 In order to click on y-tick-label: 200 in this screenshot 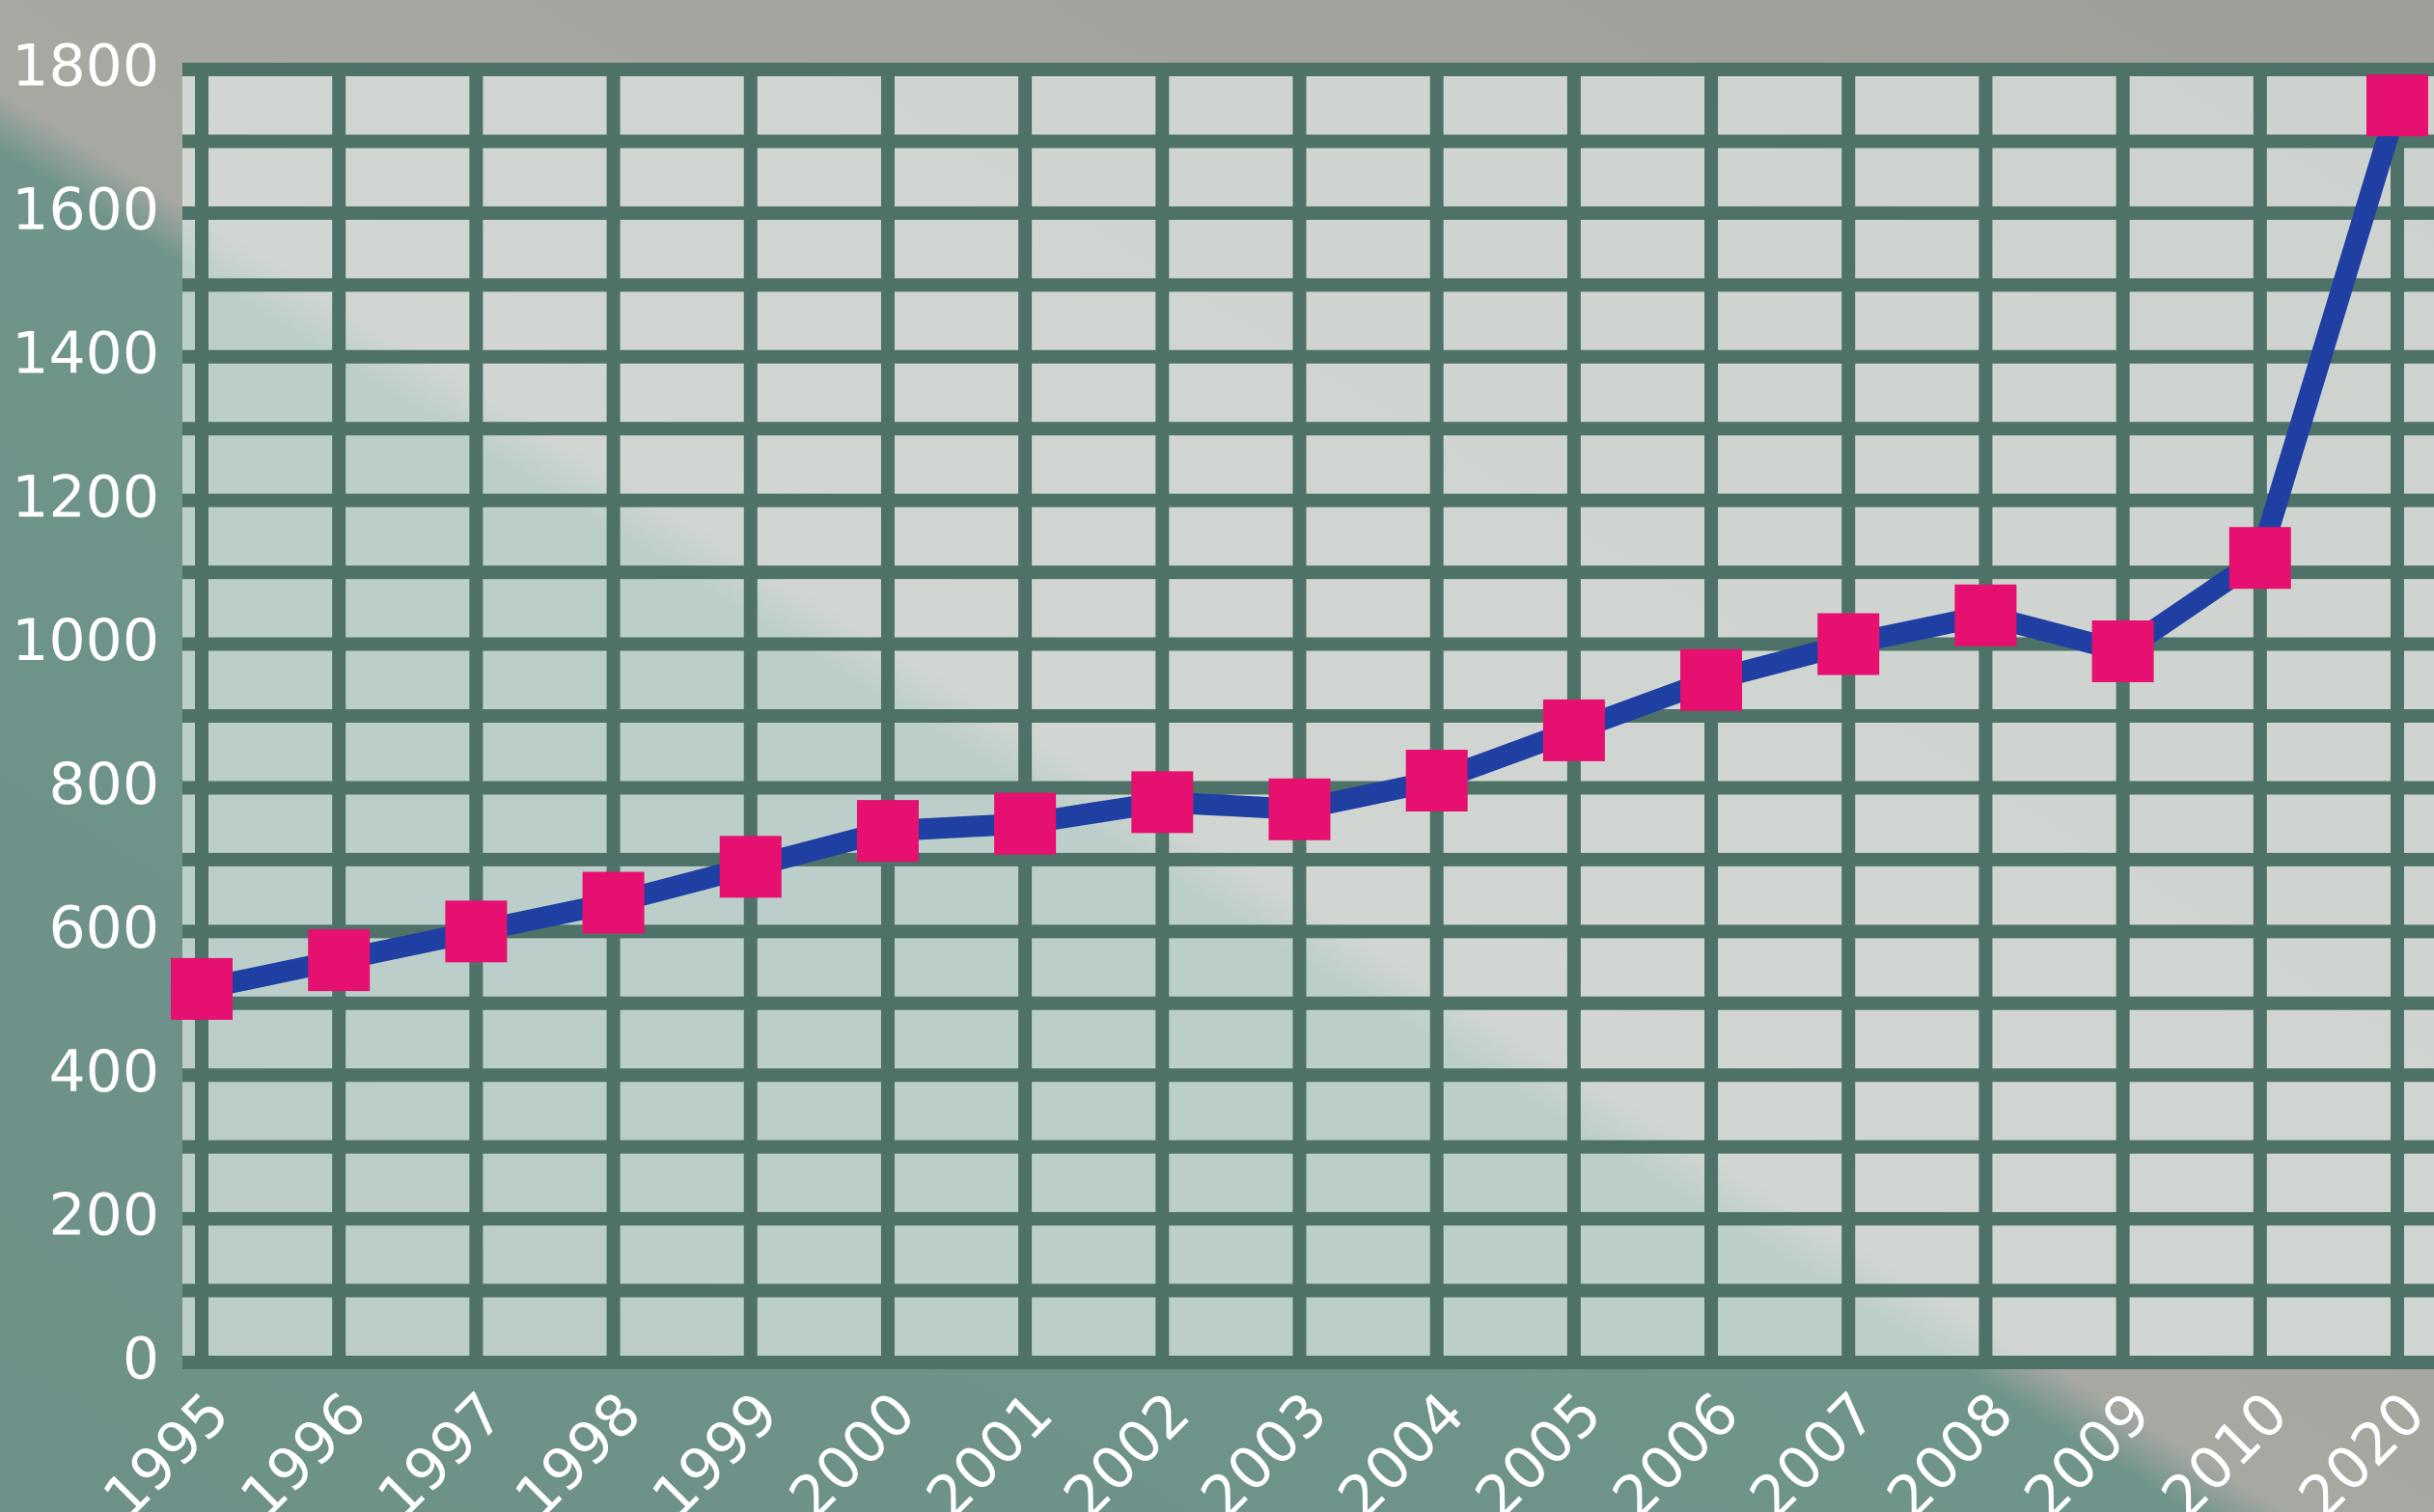, I will do `click(103, 1216)`.